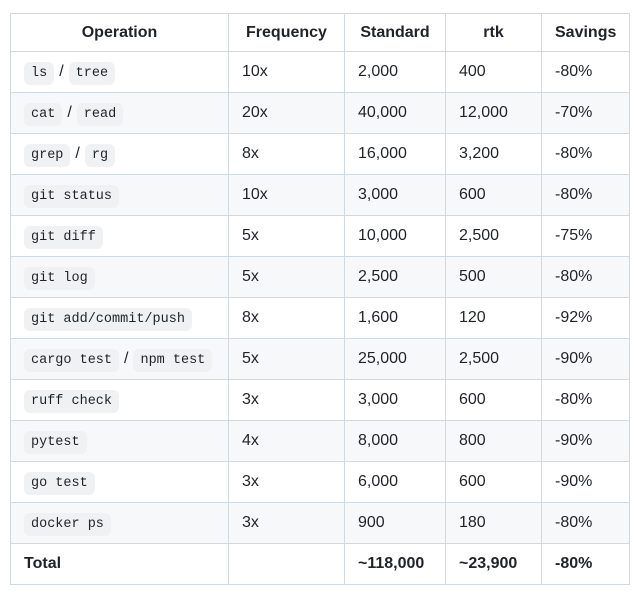 The height and width of the screenshot is (598, 642). Describe the element at coordinates (59, 278) in the screenshot. I see `code-badge: git log` at that location.